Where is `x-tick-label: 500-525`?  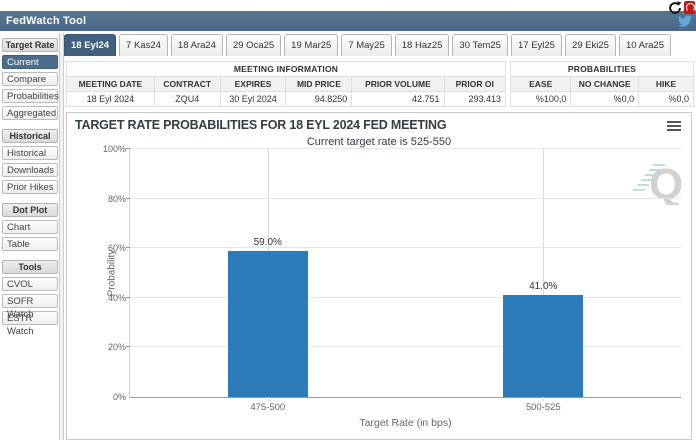 x-tick-label: 500-525 is located at coordinates (543, 407).